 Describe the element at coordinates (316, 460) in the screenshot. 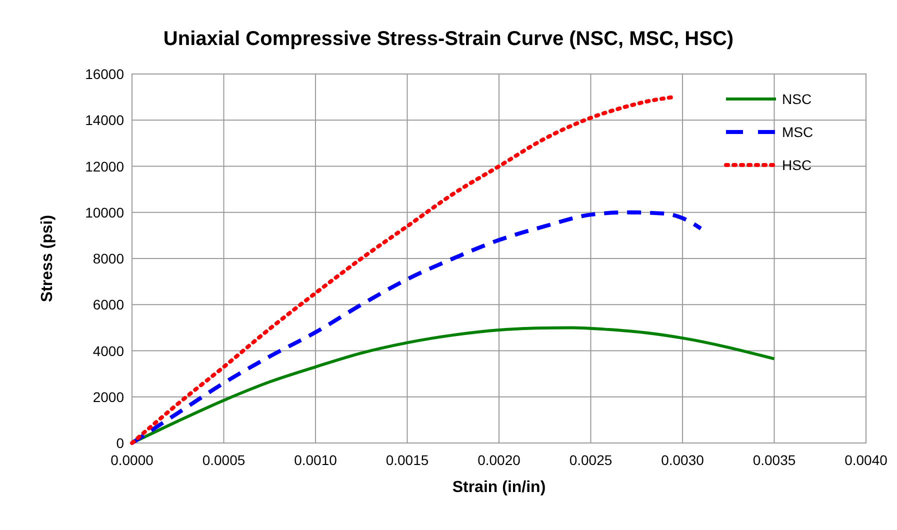

I see `x-tick-label: 0.0010` at that location.